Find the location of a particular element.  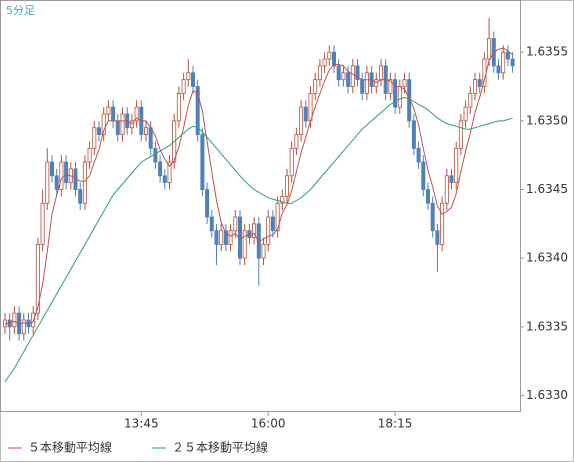

y-tick-label: 1.6330 is located at coordinates (547, 395).